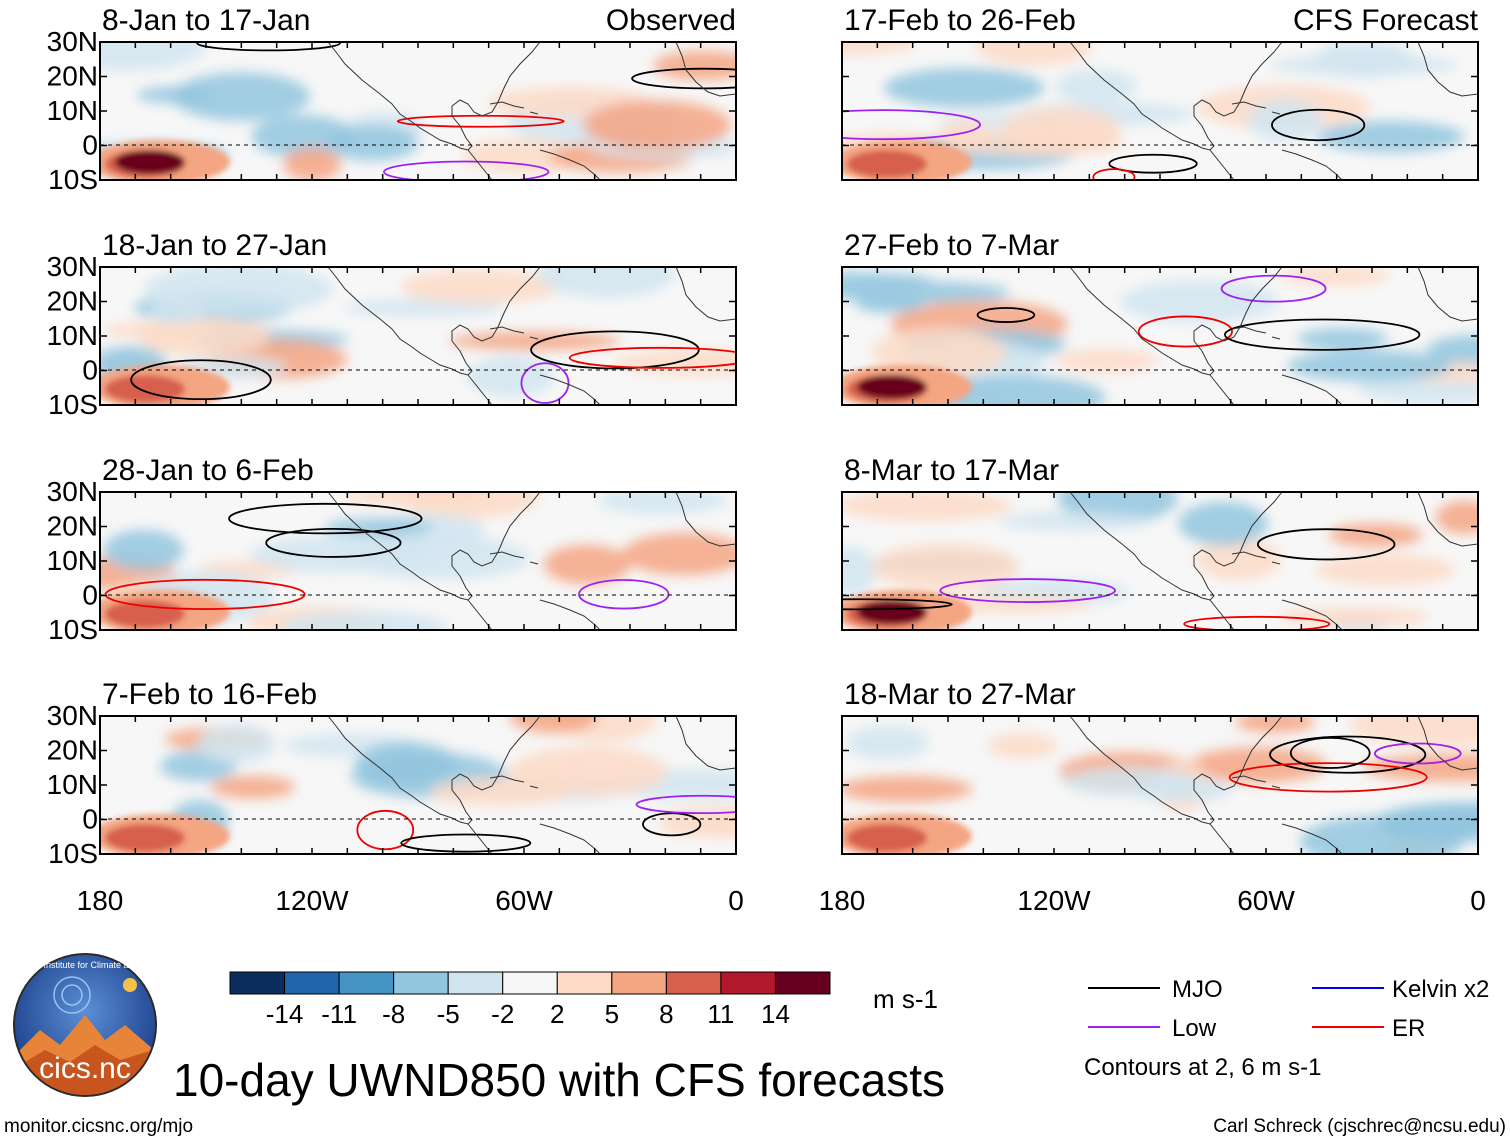  What do you see at coordinates (905, 999) in the screenshot?
I see `colorbar-units: m s-1` at bounding box center [905, 999].